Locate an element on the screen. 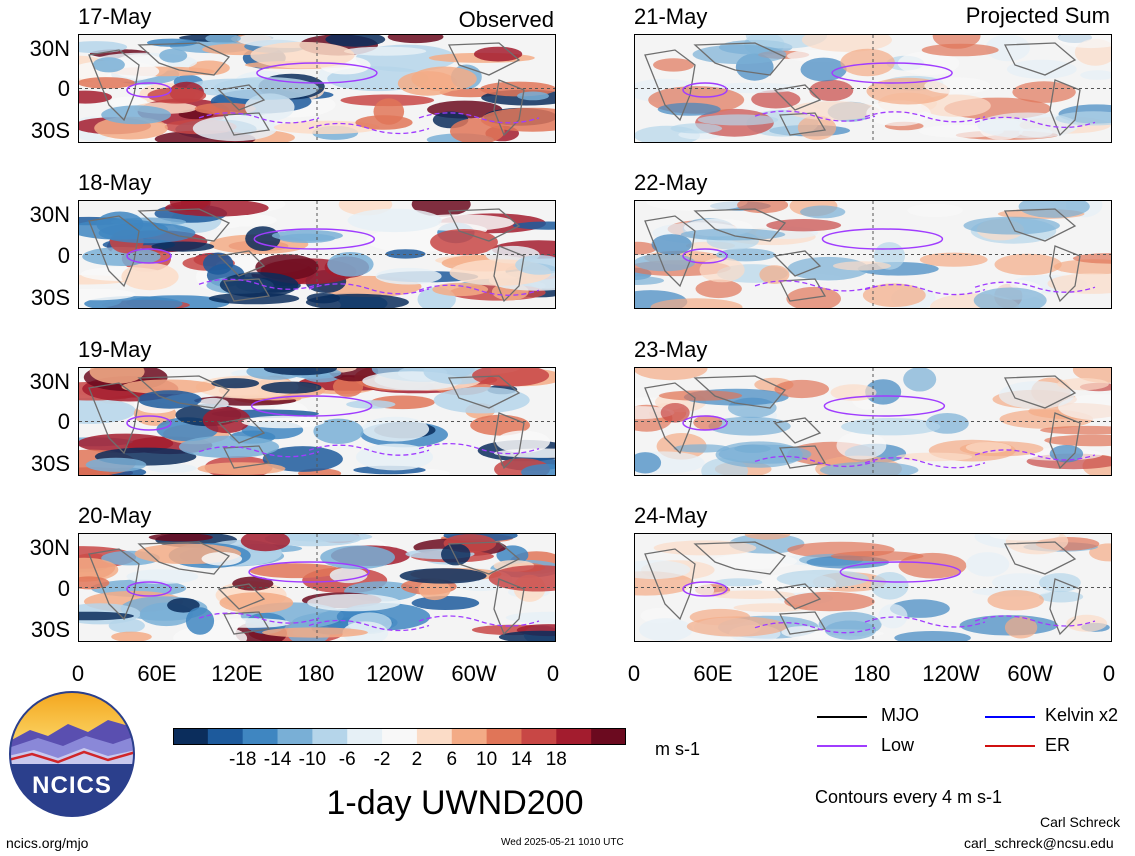 The width and height of the screenshot is (1135, 856). logo-text: NCICS is located at coordinates (72, 785).